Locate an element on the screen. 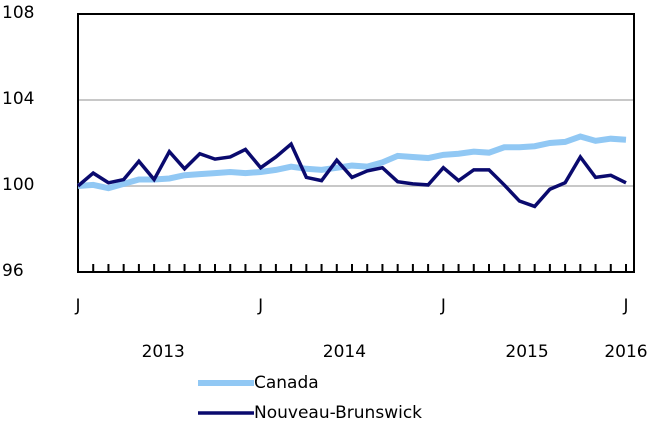  y-tick-label: 108 is located at coordinates (18, 13).